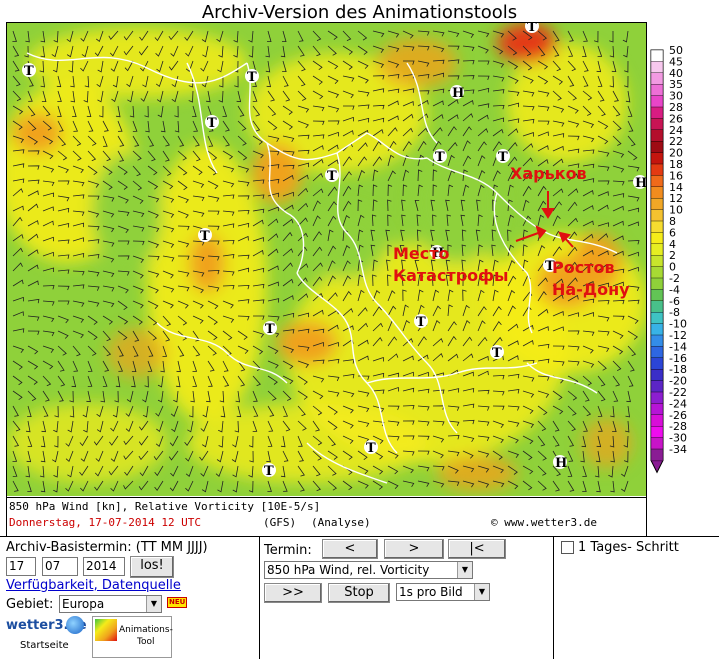 The image size is (719, 659). Describe the element at coordinates (93, 585) in the screenshot. I see `availability-link: Verfügbarkeit, Datenquelle` at that location.